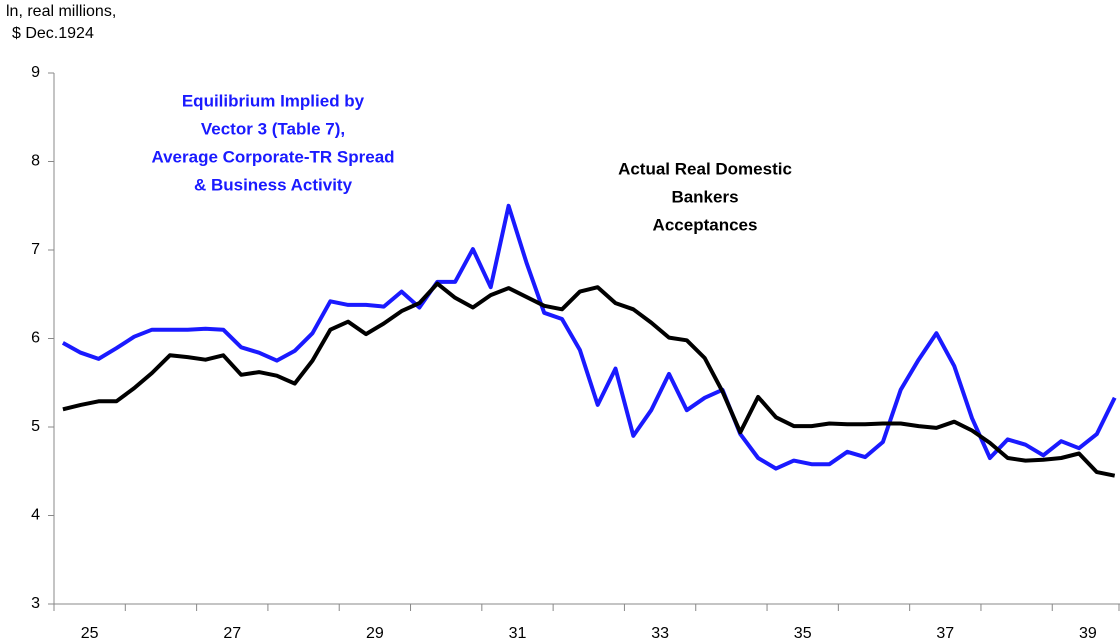 The height and width of the screenshot is (644, 1120). What do you see at coordinates (803, 633) in the screenshot?
I see `x-tick-label: 35` at bounding box center [803, 633].